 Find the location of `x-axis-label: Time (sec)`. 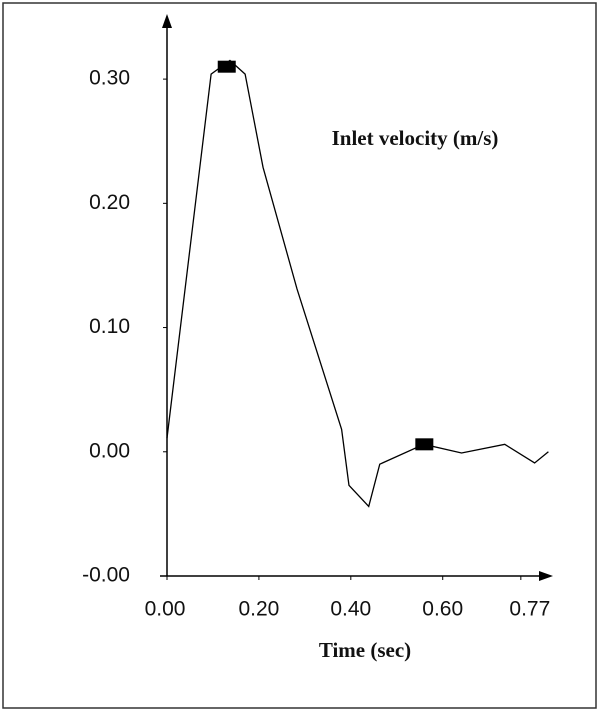

x-axis-label: Time (sec) is located at coordinates (365, 650).